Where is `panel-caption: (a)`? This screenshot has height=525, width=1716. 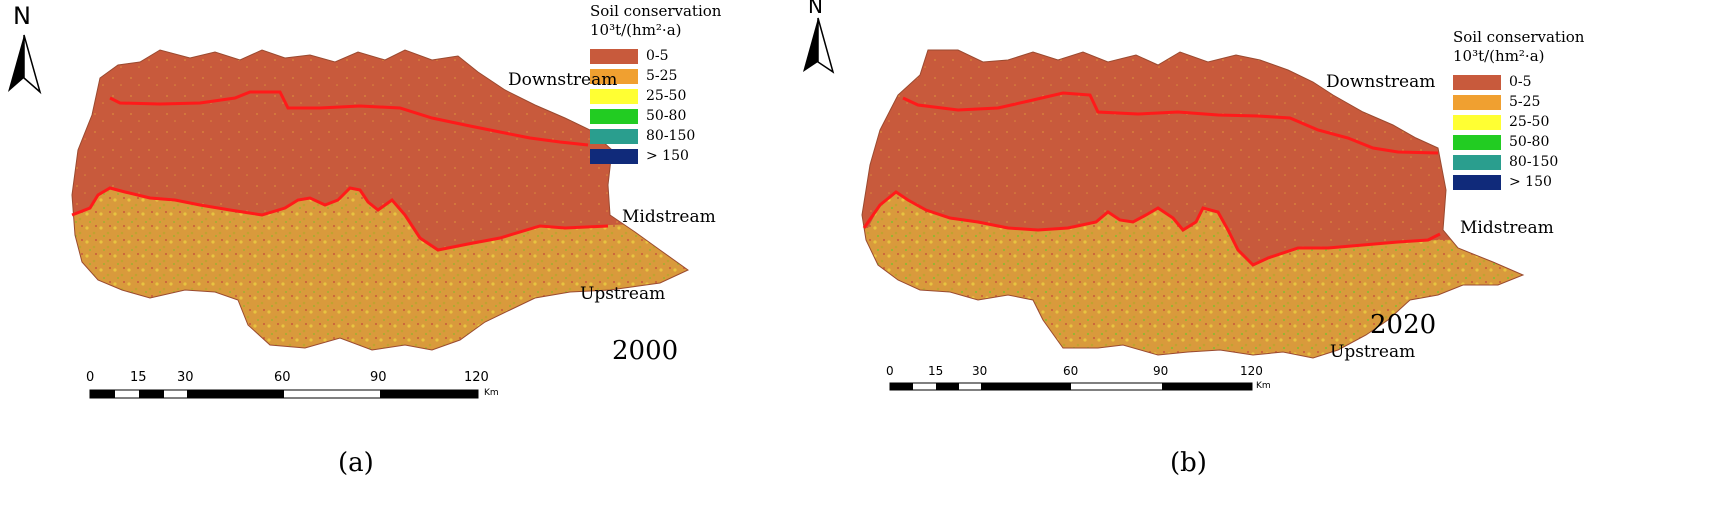 panel-caption: (a) is located at coordinates (356, 463).